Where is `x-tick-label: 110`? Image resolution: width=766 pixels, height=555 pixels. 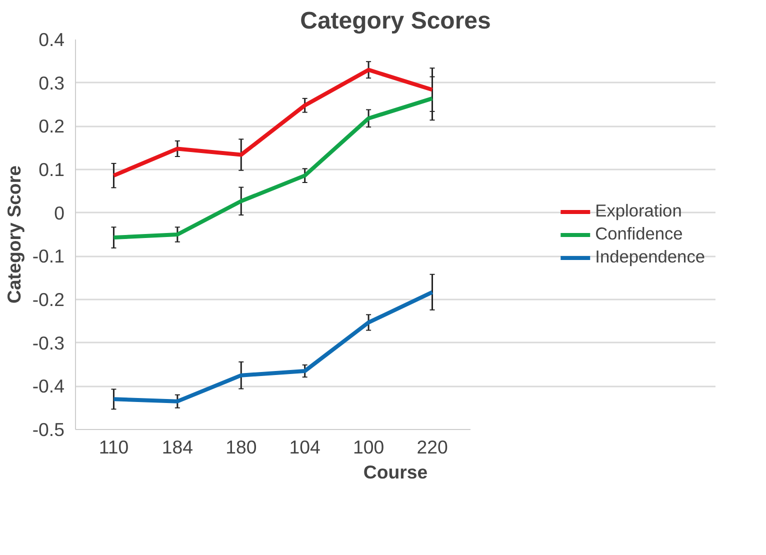 x-tick-label: 110 is located at coordinates (113, 447).